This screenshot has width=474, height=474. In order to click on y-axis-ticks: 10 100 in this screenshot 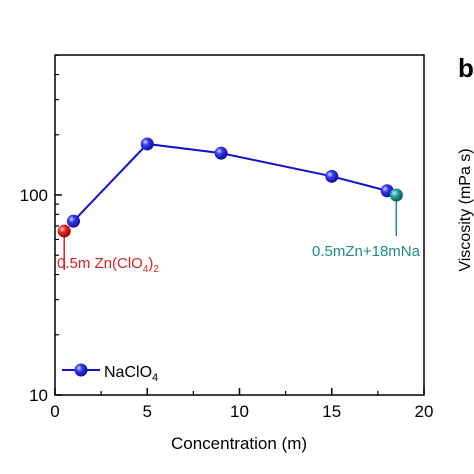, I will do `click(41, 229)`.